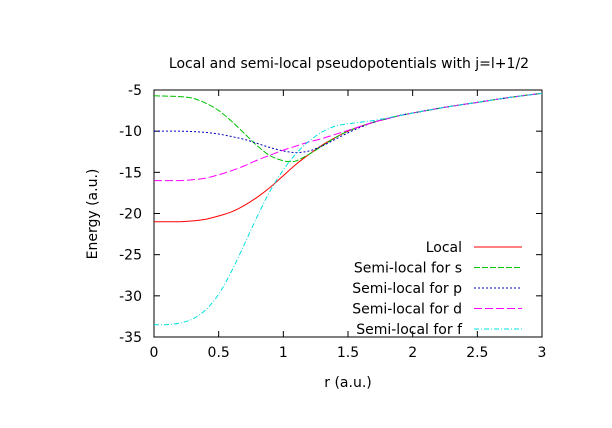  I want to click on y-tick-label: -10, so click(130, 132).